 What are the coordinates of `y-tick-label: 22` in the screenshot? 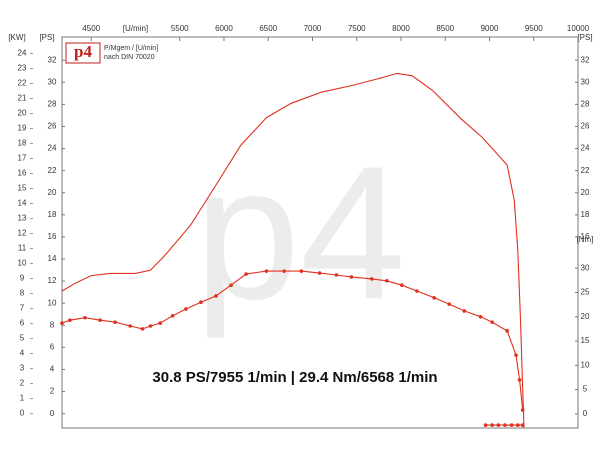 It's located at (52, 170).